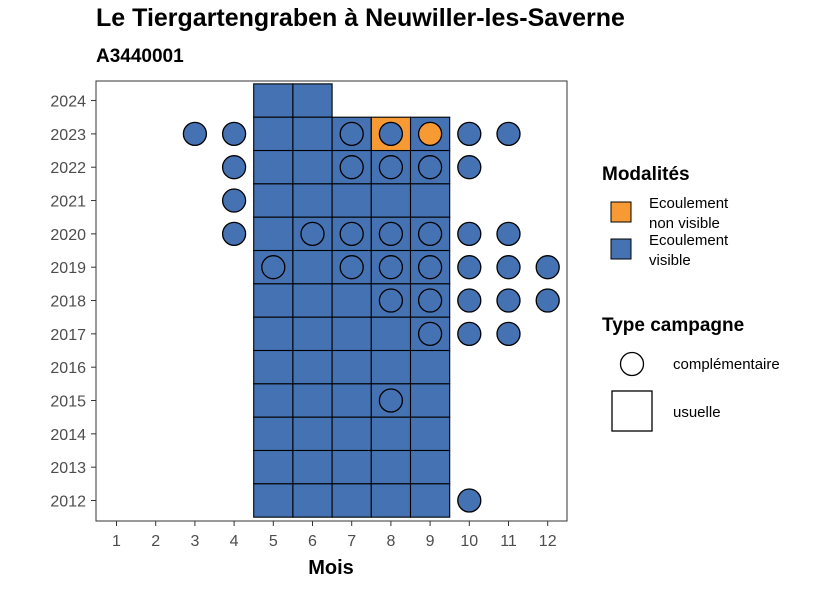 The width and height of the screenshot is (826, 590). What do you see at coordinates (697, 412) in the screenshot?
I see `legend-label-usuelle: usuelle` at bounding box center [697, 412].